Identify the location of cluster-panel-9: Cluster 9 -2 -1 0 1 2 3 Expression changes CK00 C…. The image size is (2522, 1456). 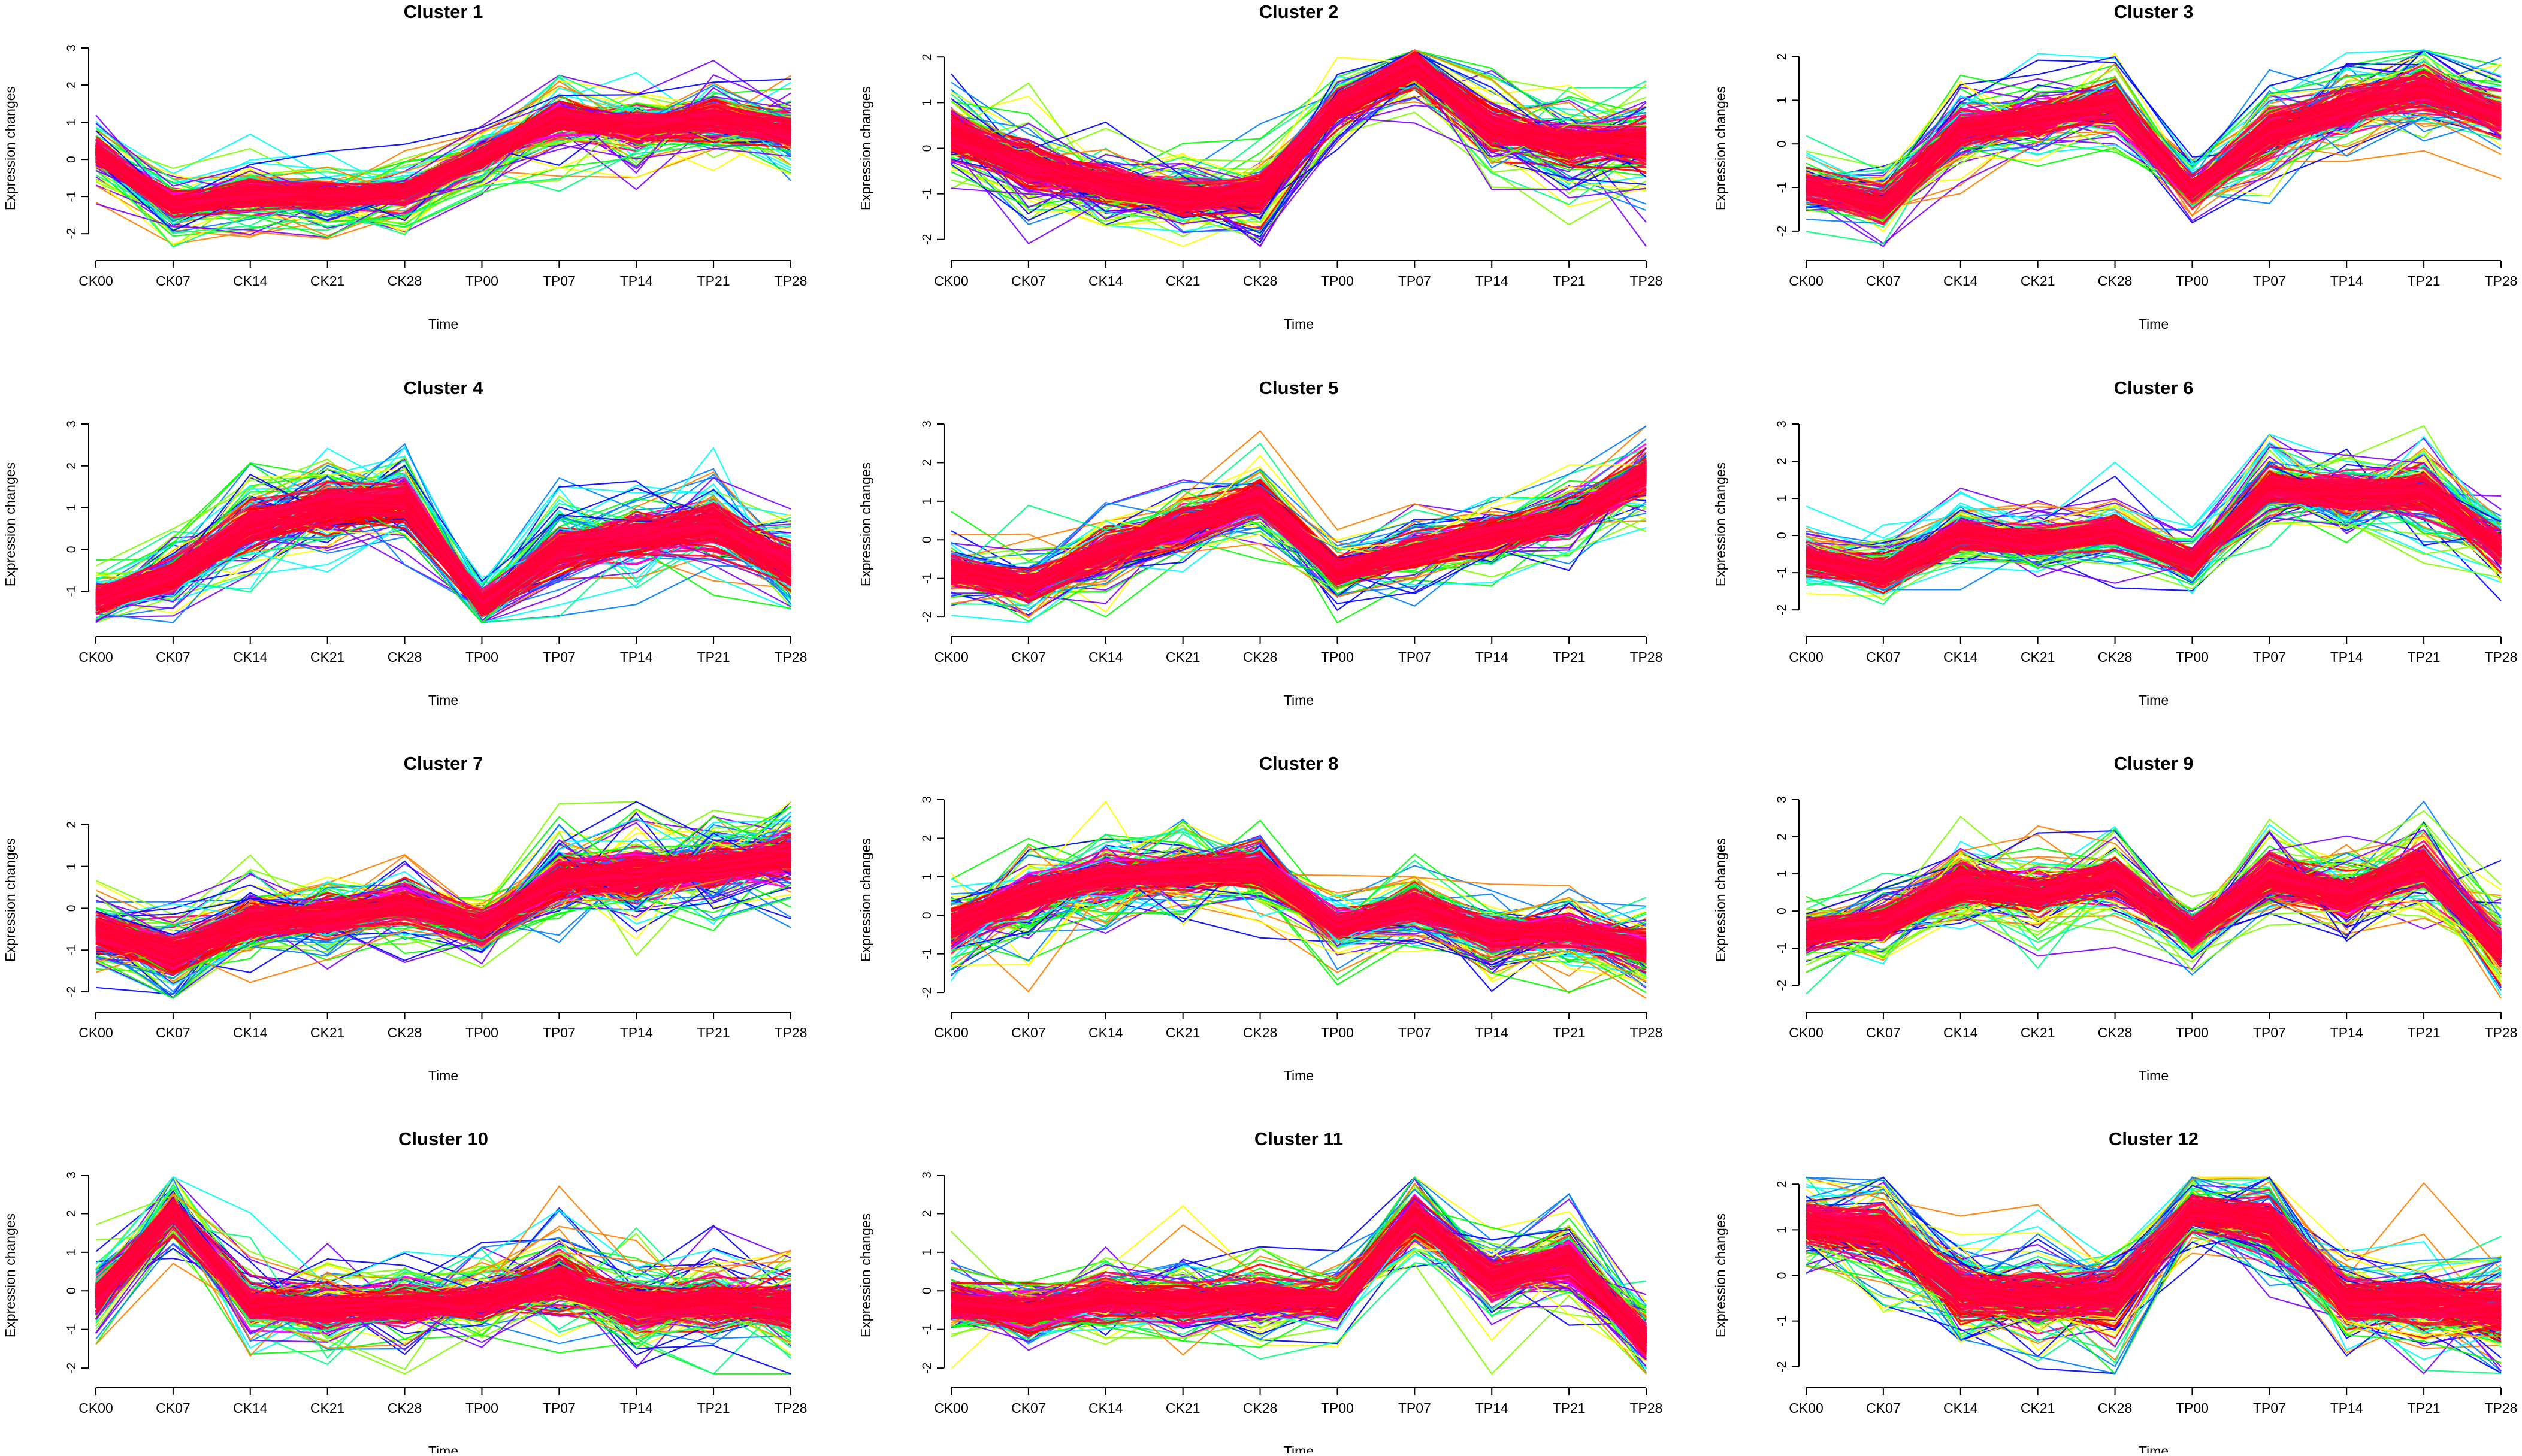
(2115, 918).